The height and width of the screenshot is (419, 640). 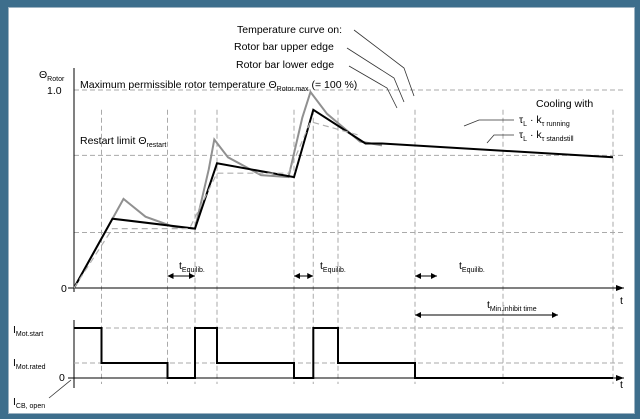 What do you see at coordinates (546, 136) in the screenshot?
I see `tau-standstill-label: τL · kτ standstill` at bounding box center [546, 136].